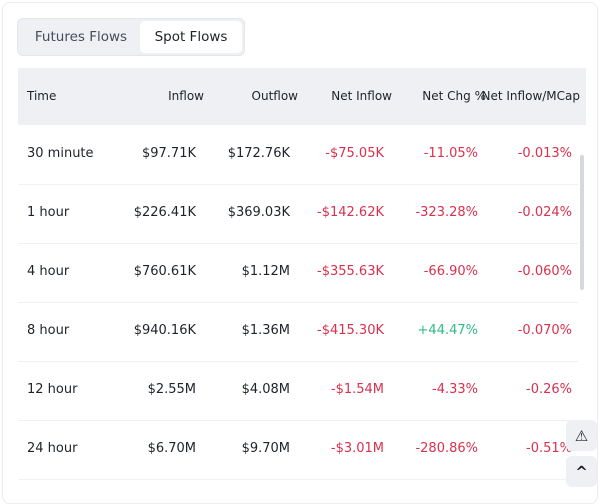 Image resolution: width=600 pixels, height=504 pixels. Describe the element at coordinates (530, 96) in the screenshot. I see `col-net-inflow-mcap: Net Inflow/MCap` at that location.